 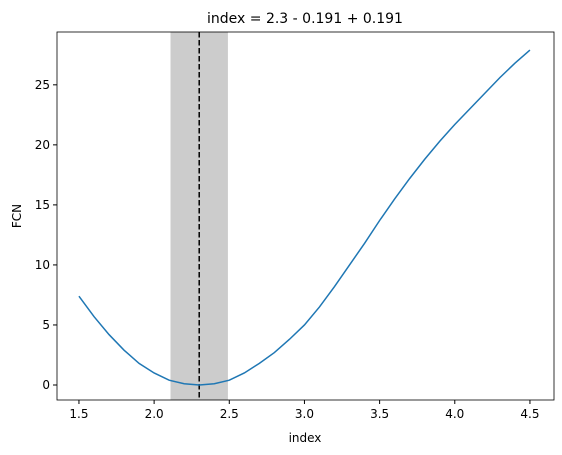 I want to click on x-tick-label: 3.0, so click(x=304, y=414).